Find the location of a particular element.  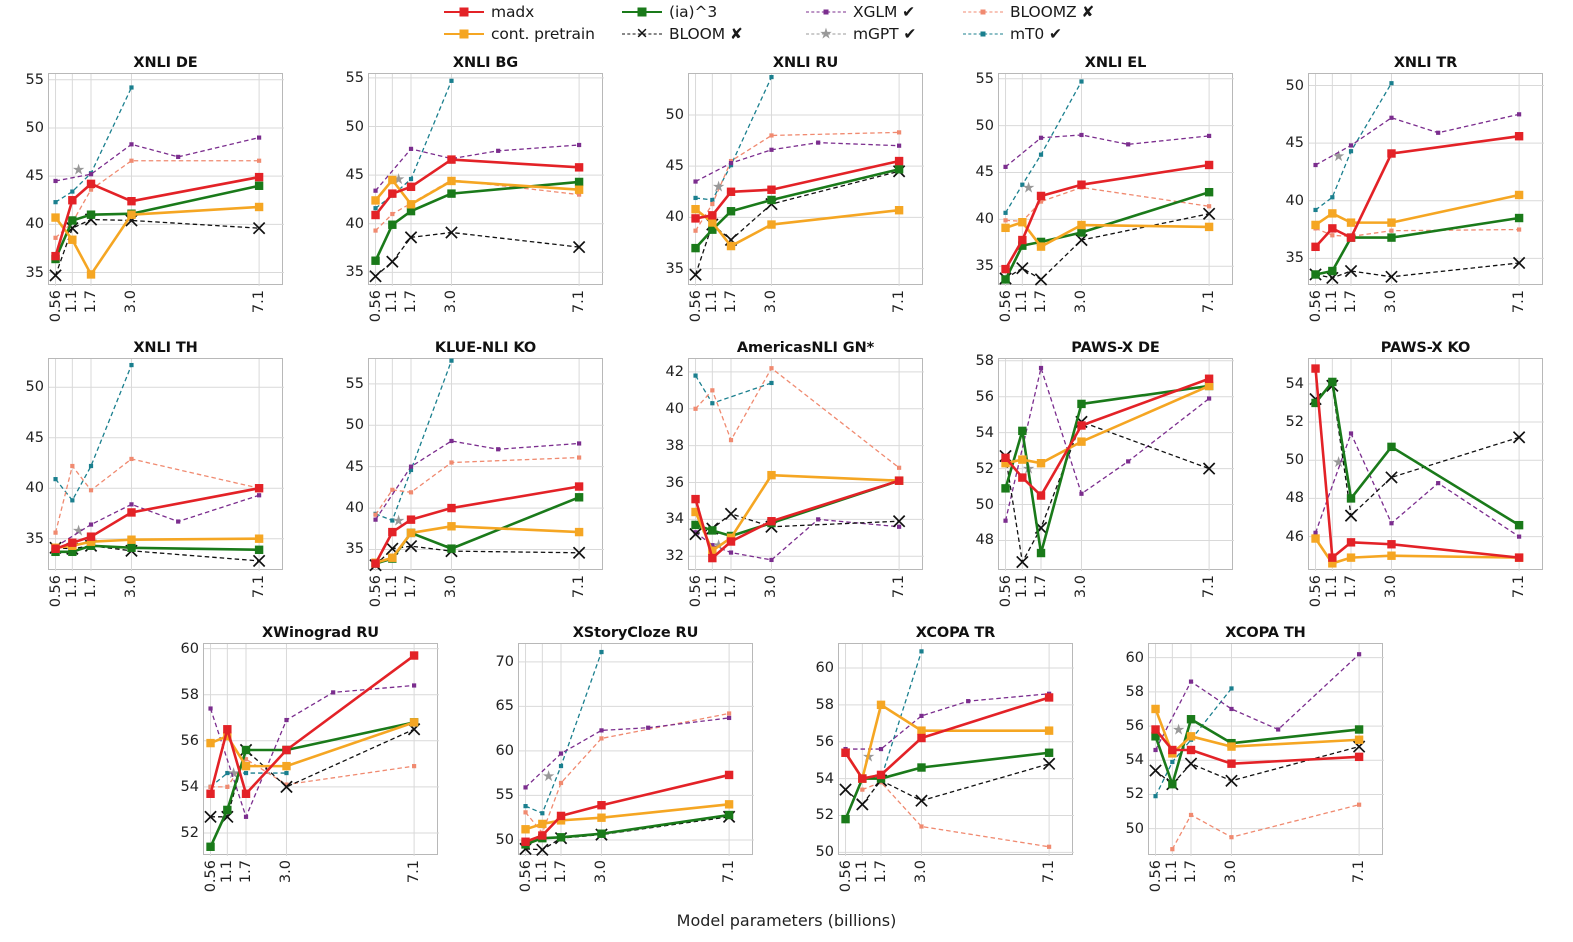

legend-entry: XGLM ✔ is located at coordinates (861, 11).